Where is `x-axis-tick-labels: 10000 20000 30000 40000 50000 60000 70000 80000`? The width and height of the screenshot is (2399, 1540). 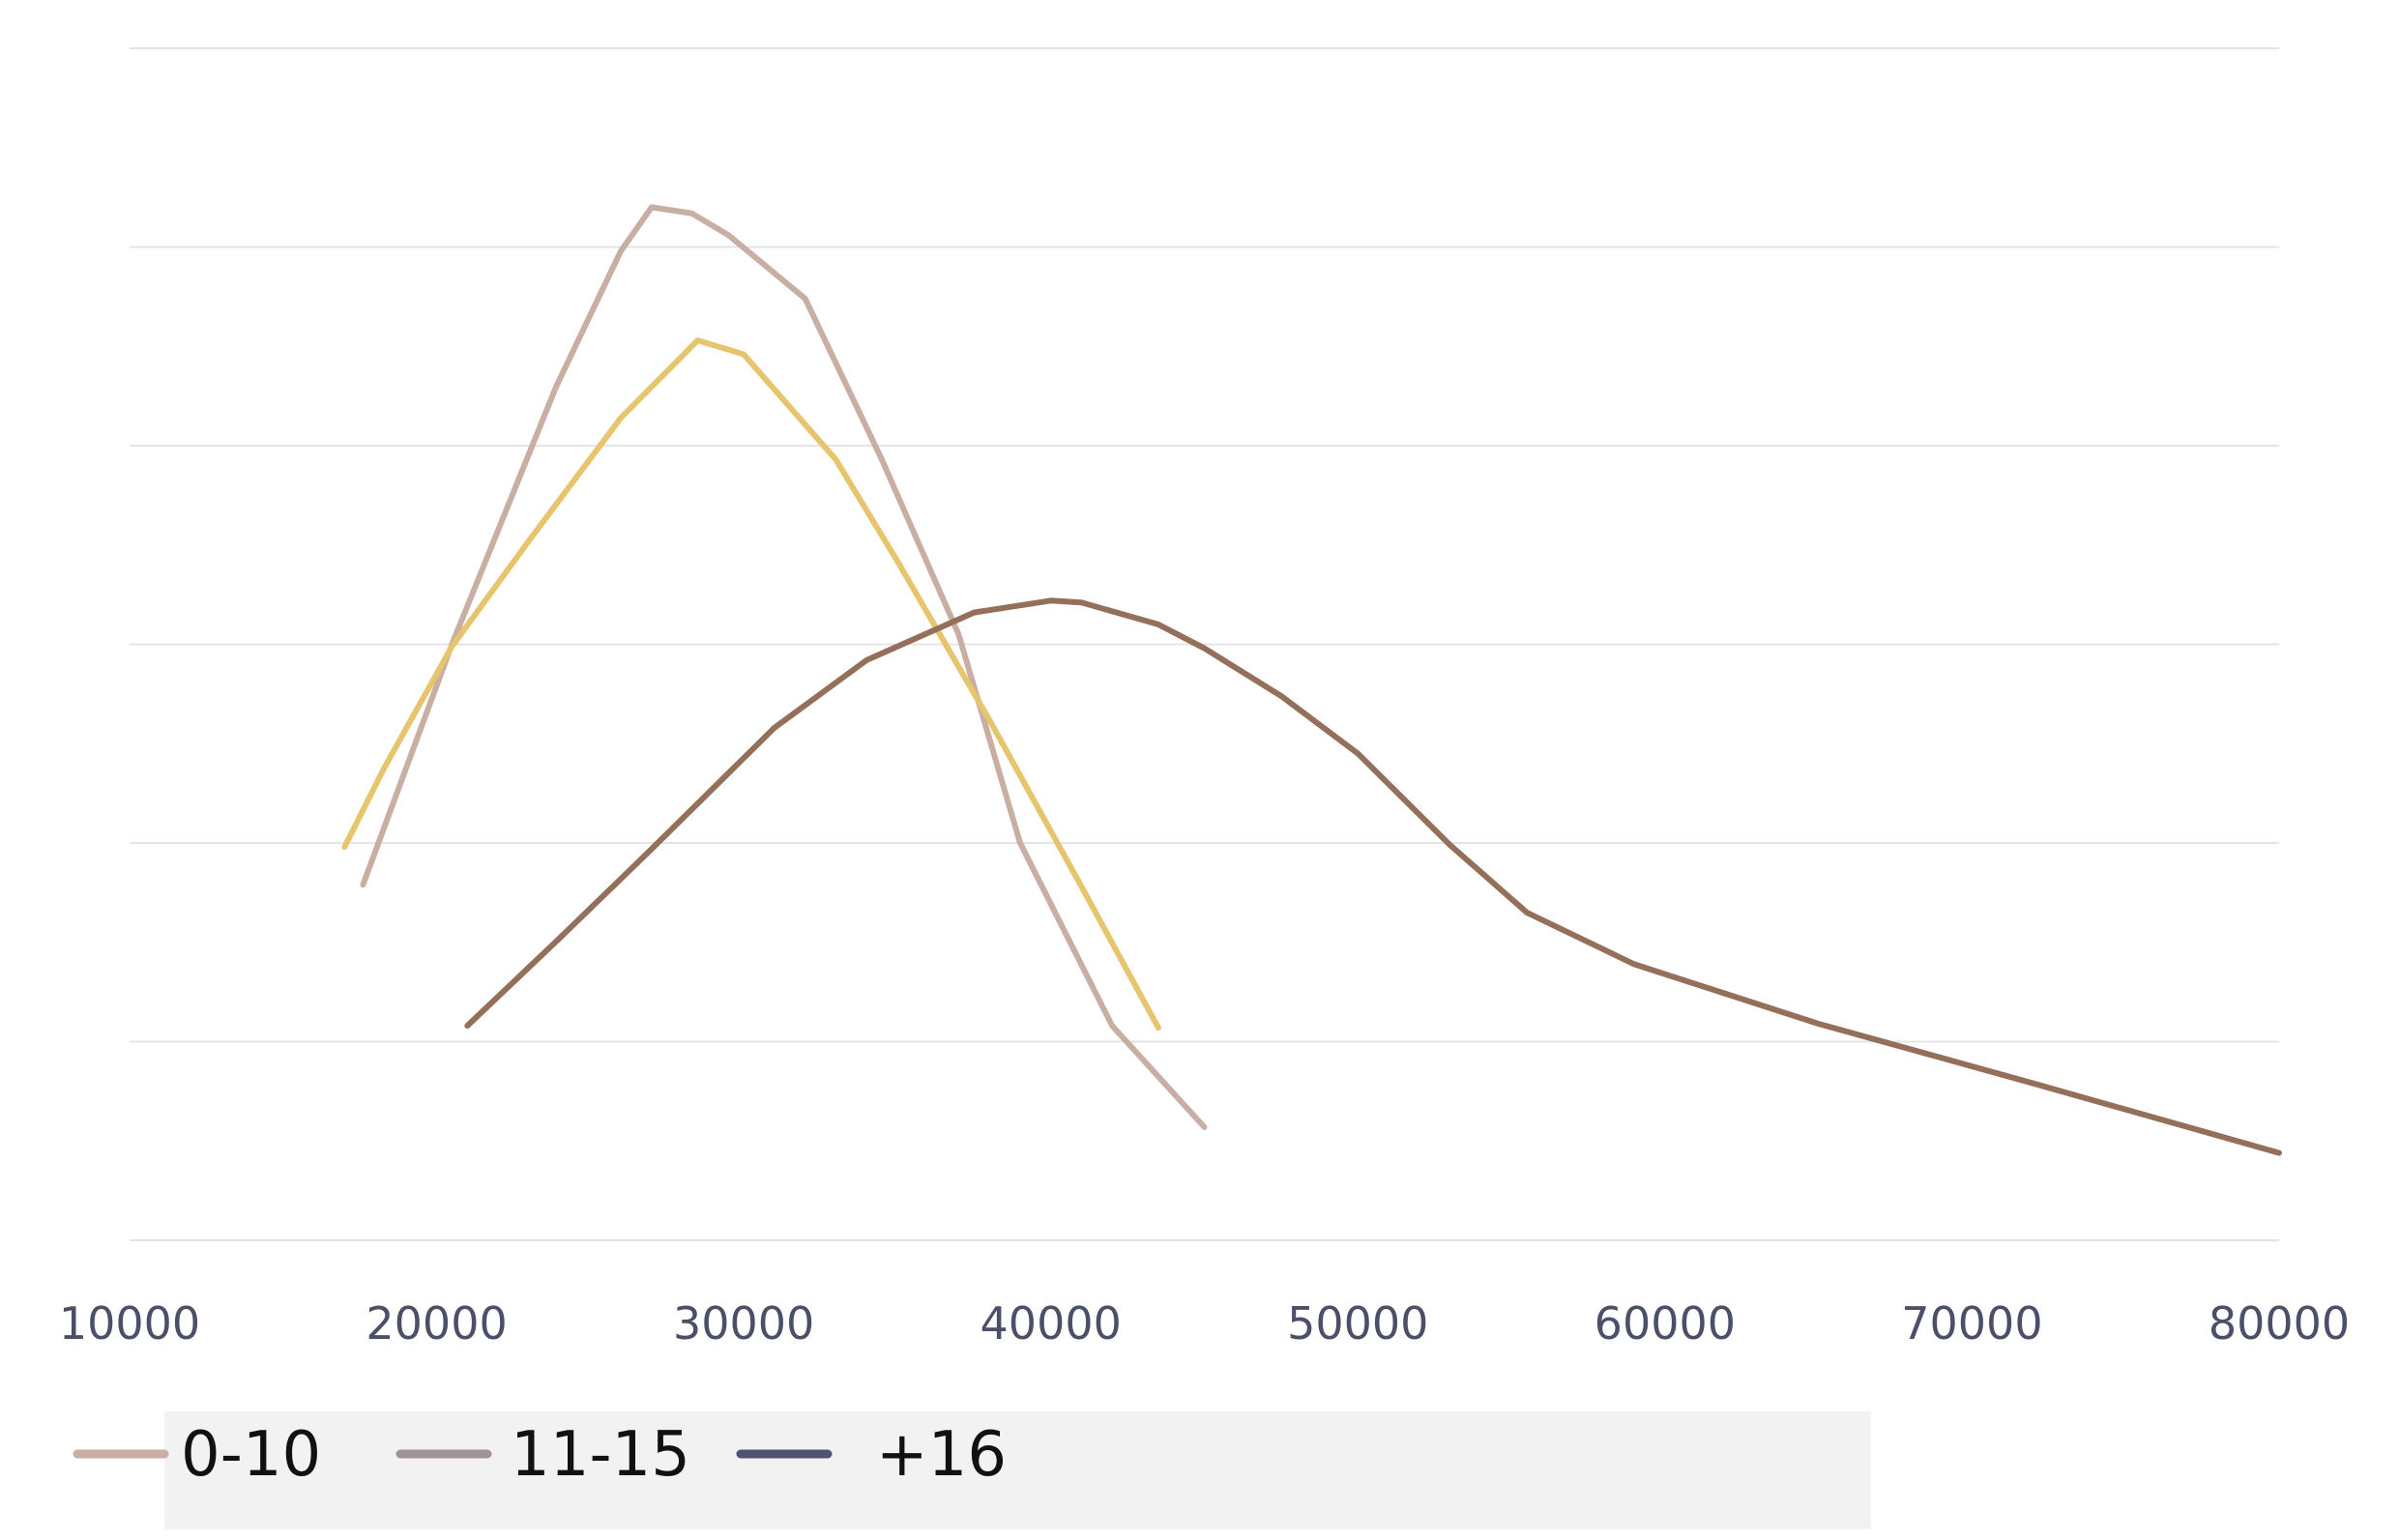
x-axis-tick-labels: 10000 20000 30000 40000 50000 60000 70000 80000 is located at coordinates (1204, 1323).